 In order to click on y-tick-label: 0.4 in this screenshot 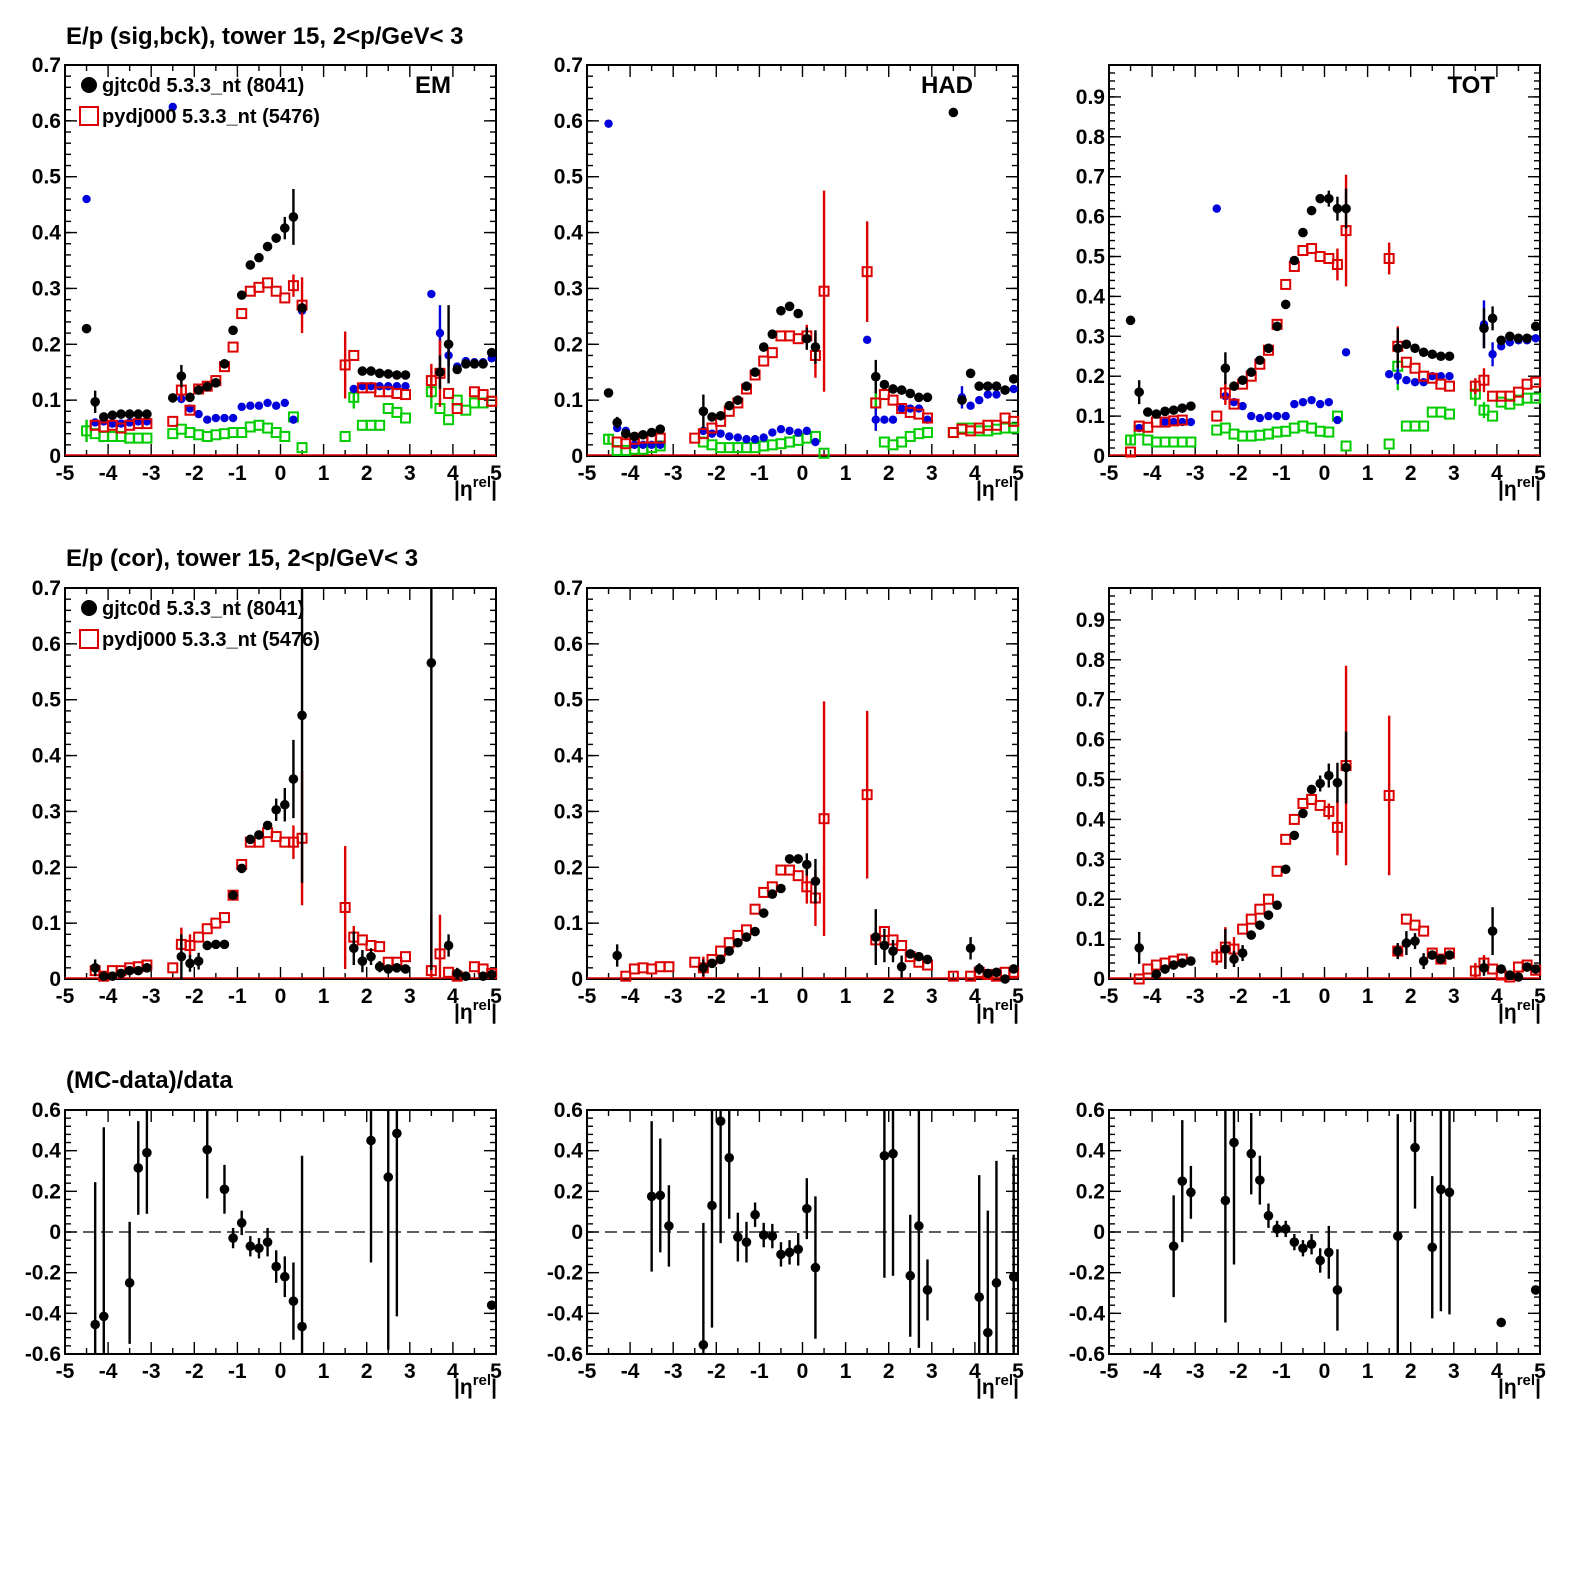, I will do `click(569, 1151)`.